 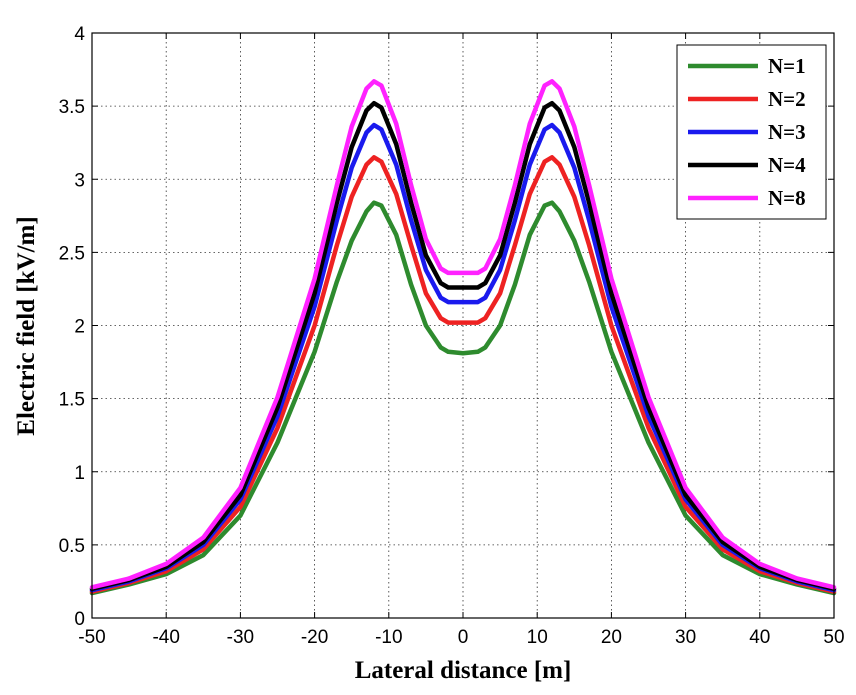 What do you see at coordinates (72, 546) in the screenshot?
I see `y-tick-label: 0.5` at bounding box center [72, 546].